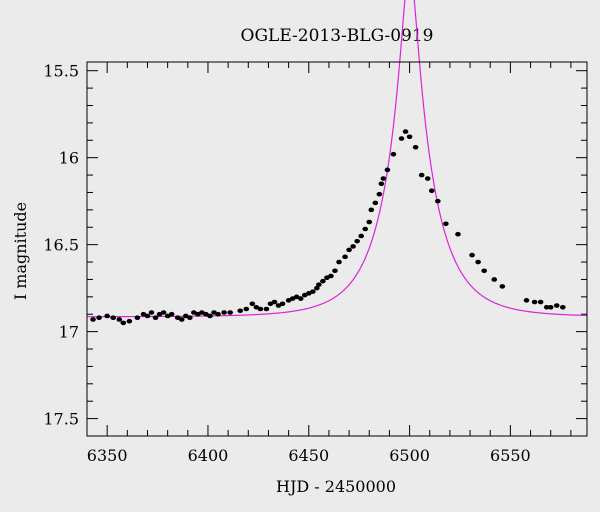  Describe the element at coordinates (107, 455) in the screenshot. I see `x-tick-label: 6350` at that location.